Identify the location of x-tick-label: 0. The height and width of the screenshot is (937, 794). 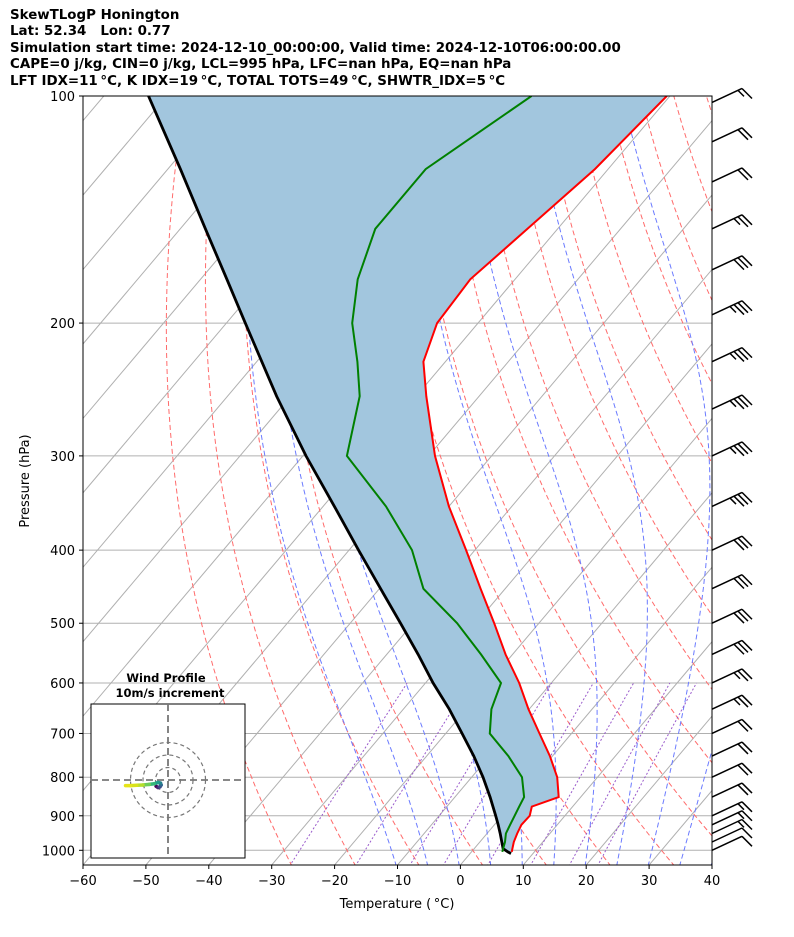
(460, 881).